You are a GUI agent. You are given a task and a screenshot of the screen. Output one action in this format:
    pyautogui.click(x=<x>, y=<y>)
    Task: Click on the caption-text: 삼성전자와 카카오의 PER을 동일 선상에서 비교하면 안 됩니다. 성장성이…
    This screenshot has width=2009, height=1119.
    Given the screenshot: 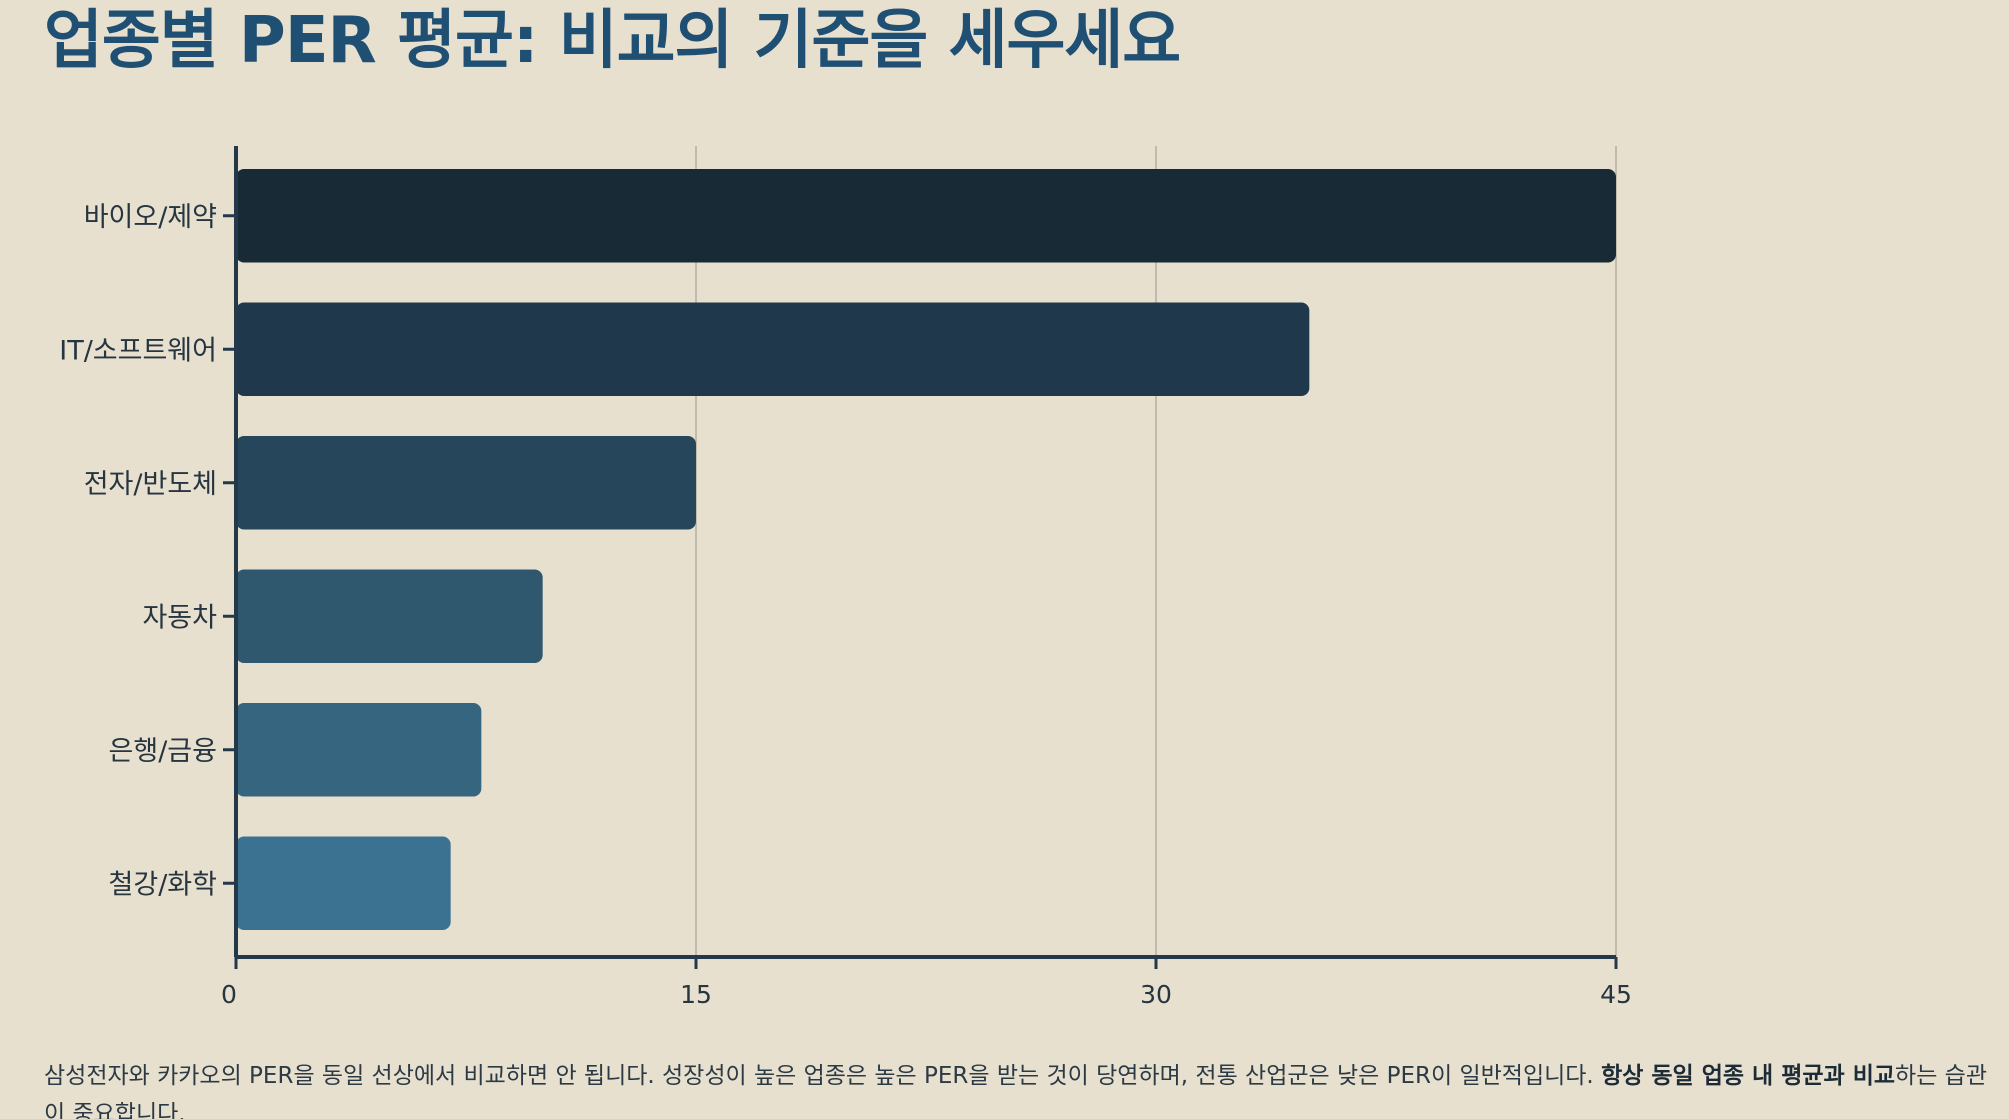 What is the action you would take?
    pyautogui.click(x=823, y=1076)
    